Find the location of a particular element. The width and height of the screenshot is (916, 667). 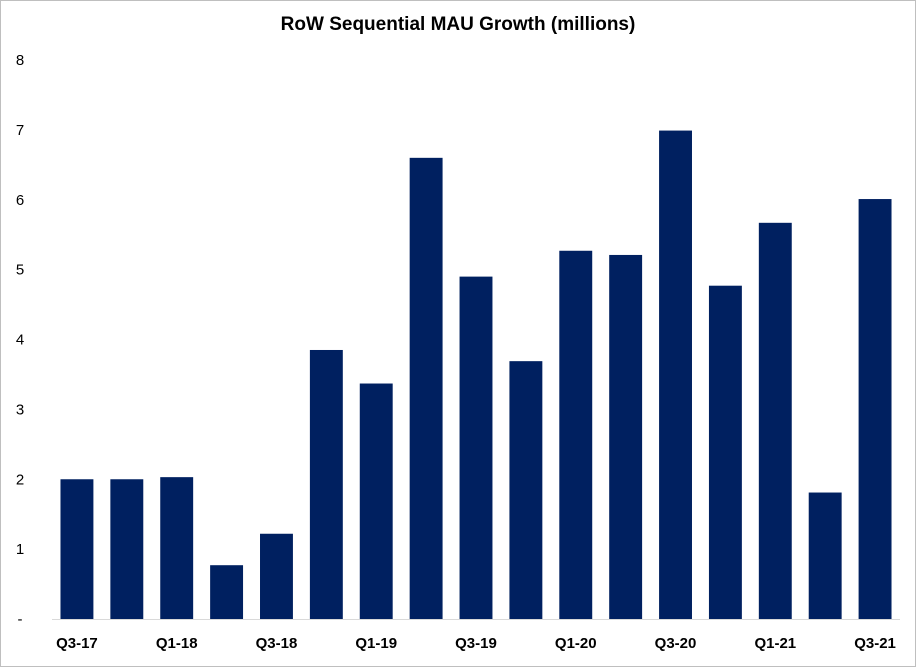

y-tick-label: 5 is located at coordinates (20, 270).